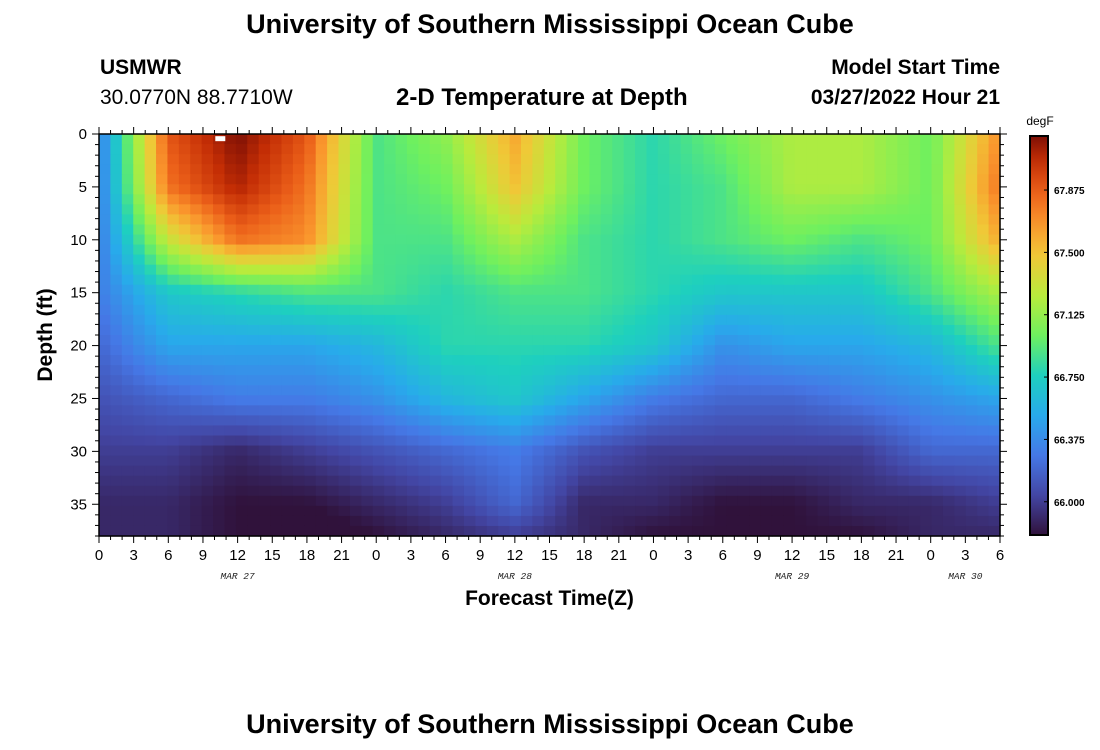  Describe the element at coordinates (1000, 555) in the screenshot. I see `x-tick-label: 6` at that location.